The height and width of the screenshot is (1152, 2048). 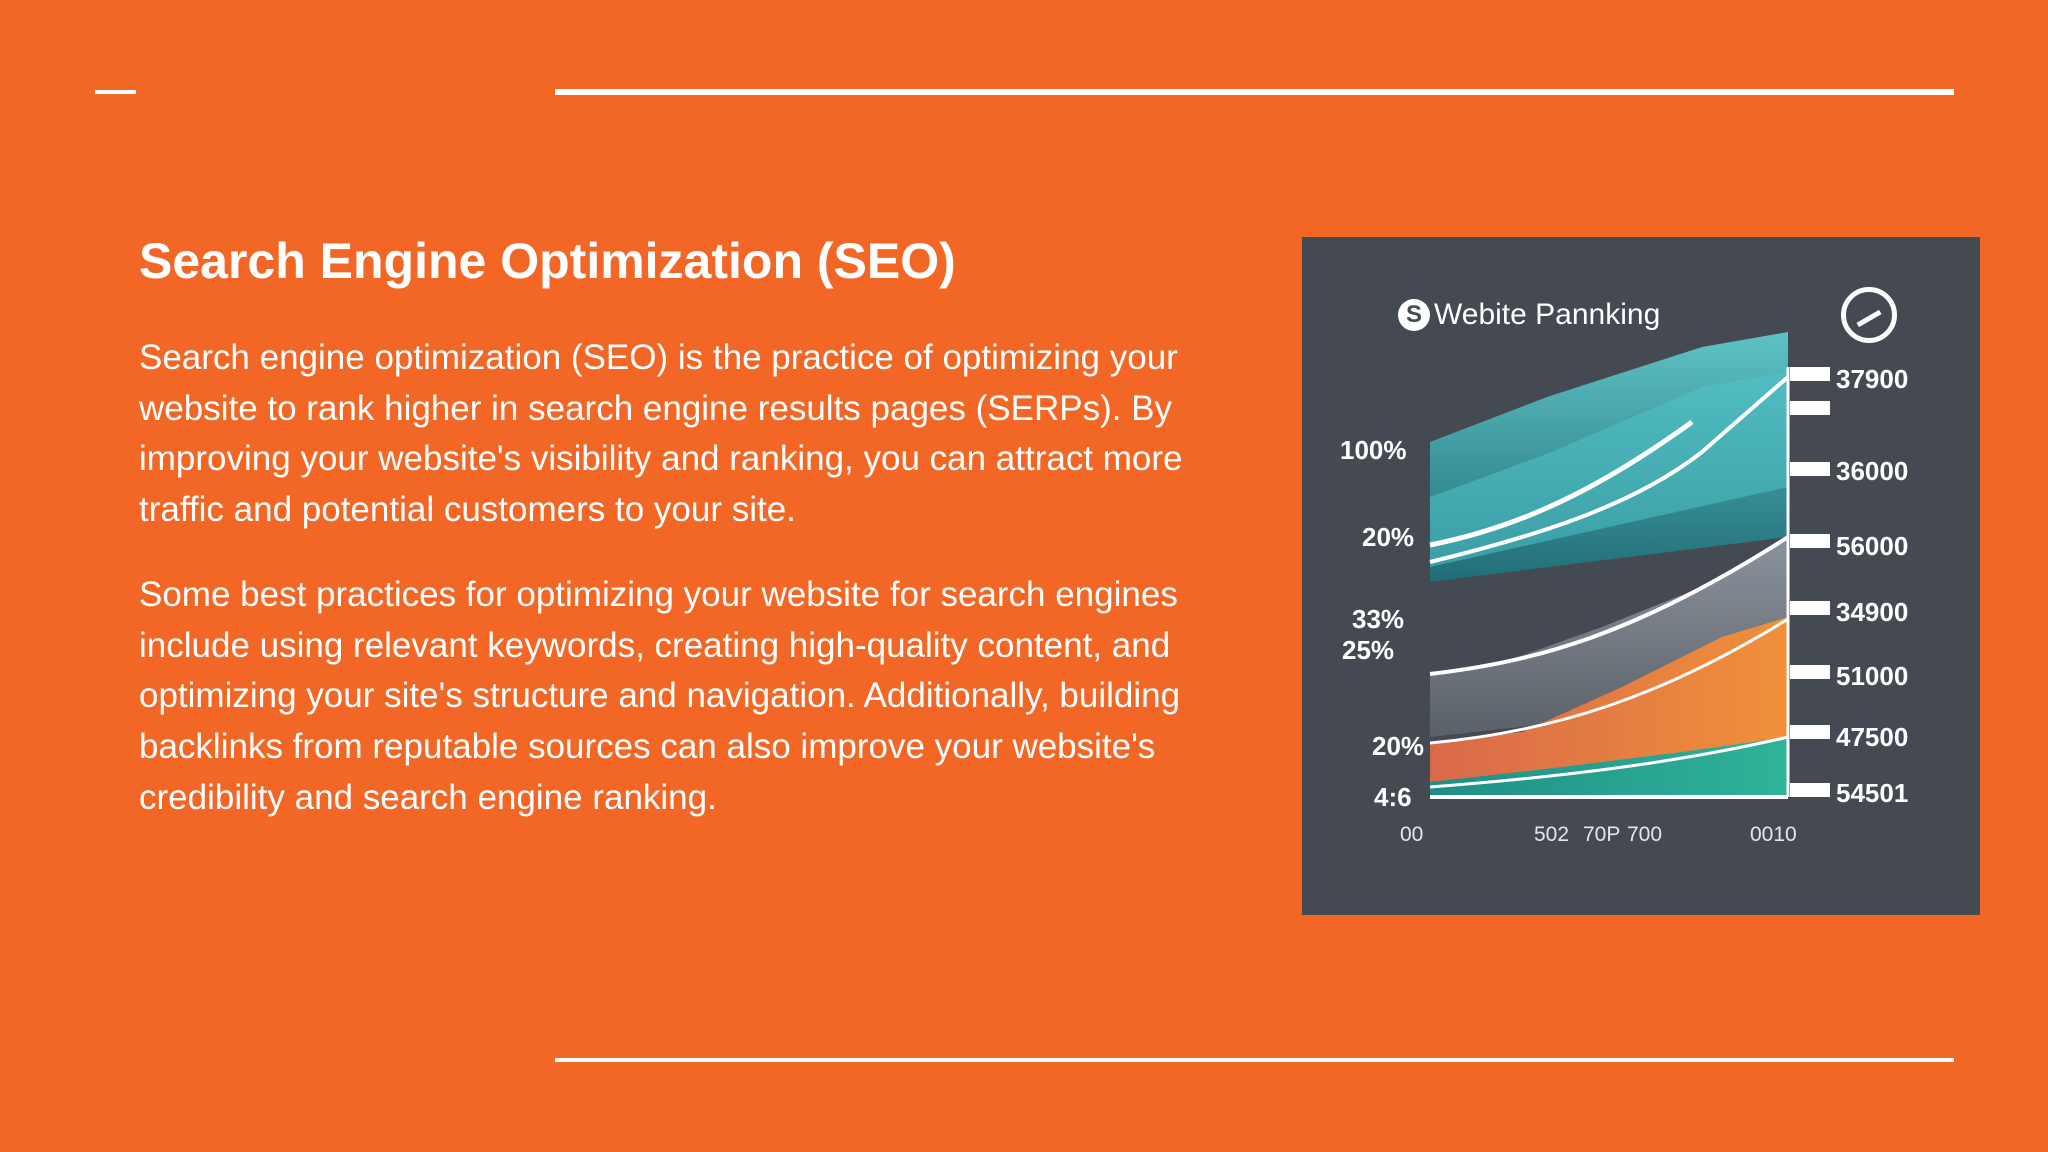 I want to click on slide-title: Search Engine Optimization (SEO), so click(x=547, y=261).